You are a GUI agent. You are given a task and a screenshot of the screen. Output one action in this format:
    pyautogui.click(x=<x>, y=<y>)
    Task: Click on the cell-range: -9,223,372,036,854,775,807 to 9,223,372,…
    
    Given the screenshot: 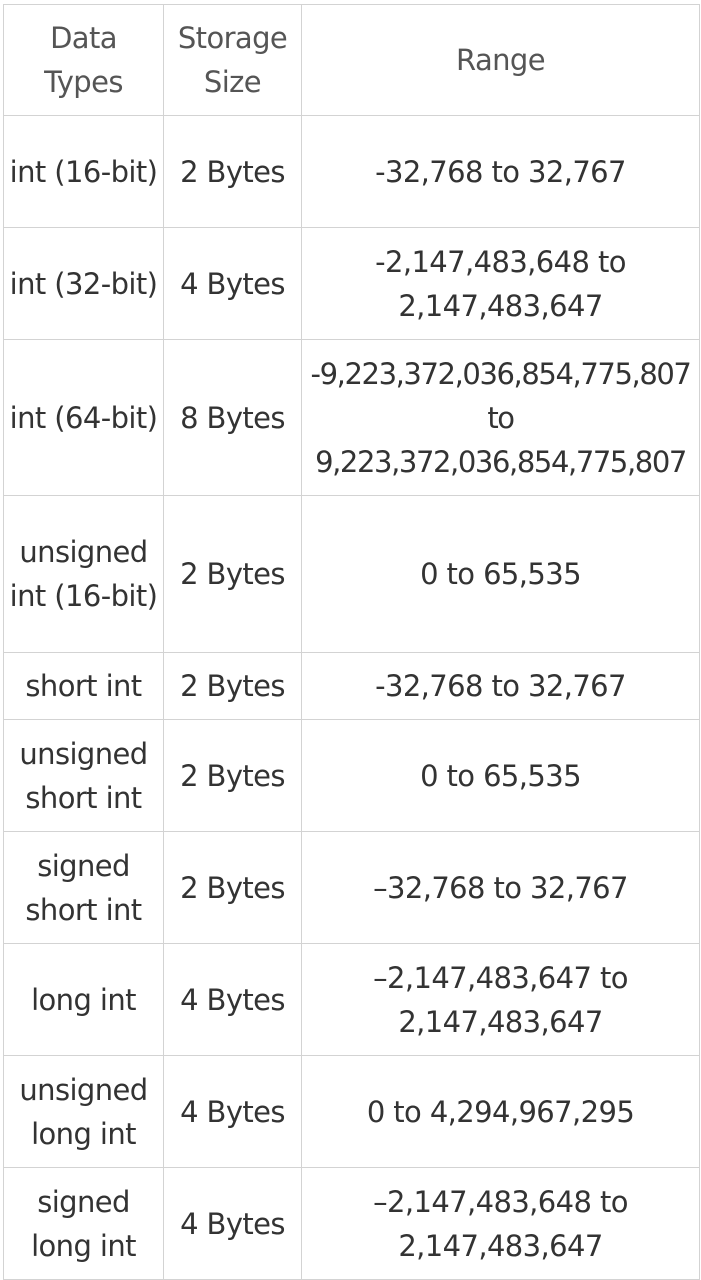 What is the action you would take?
    pyautogui.click(x=500, y=417)
    